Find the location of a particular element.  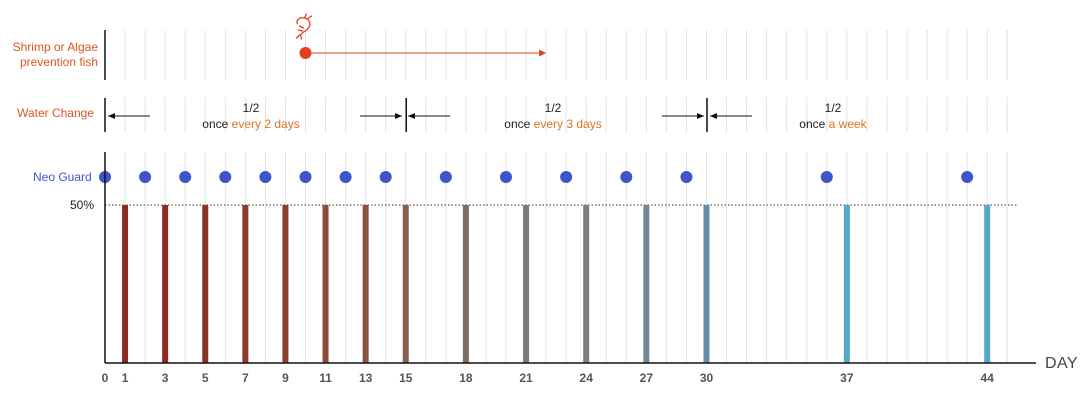

day-axis-title: DAY is located at coordinates (1062, 363).